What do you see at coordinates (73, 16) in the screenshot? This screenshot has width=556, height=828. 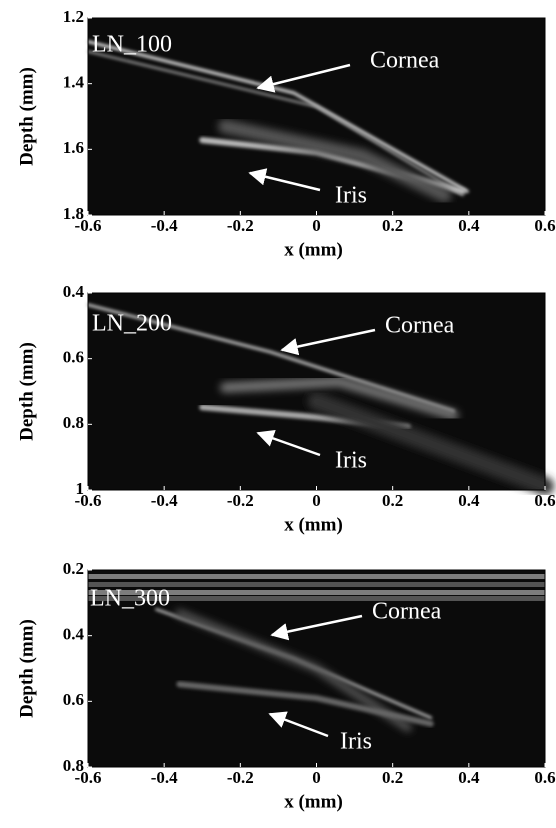 I see `y-tick-label: 1.2` at bounding box center [73, 16].